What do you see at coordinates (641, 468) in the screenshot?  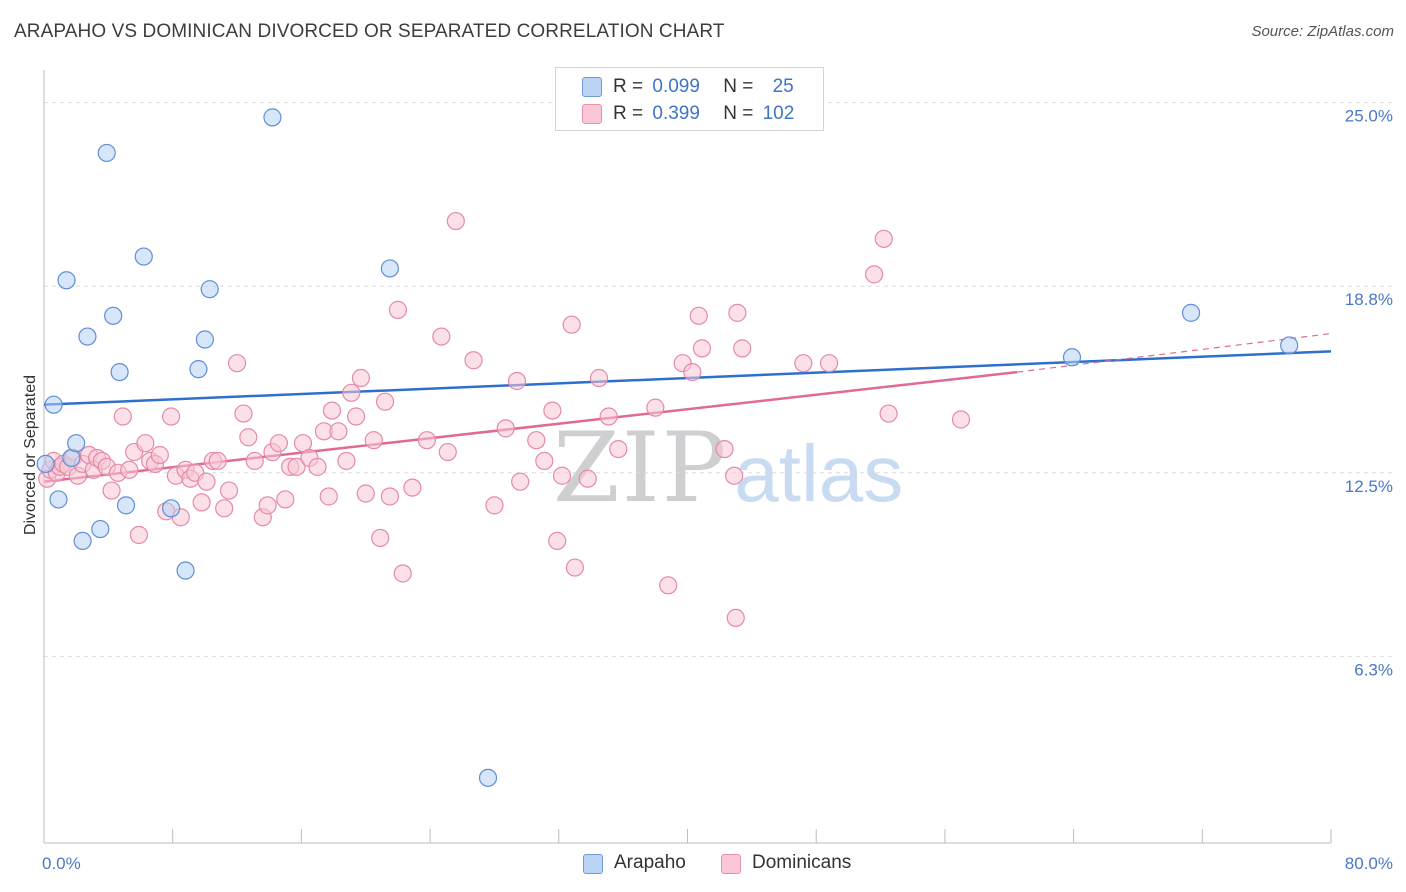 I see `watermark-zip: ZIP` at bounding box center [641, 468].